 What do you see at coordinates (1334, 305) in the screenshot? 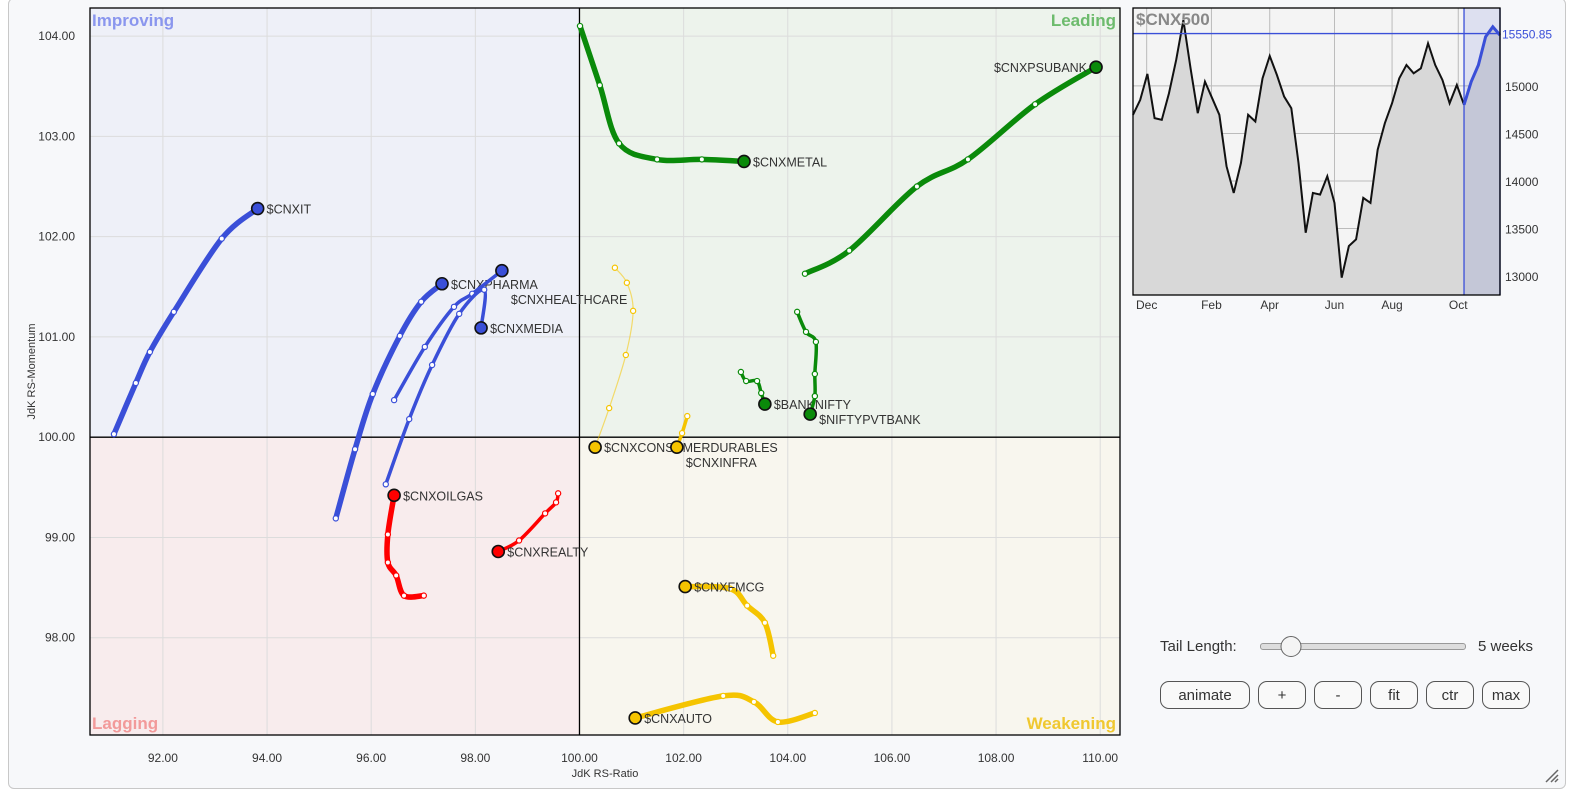
I see `benchmark-x-tick-label: Jun` at bounding box center [1334, 305].